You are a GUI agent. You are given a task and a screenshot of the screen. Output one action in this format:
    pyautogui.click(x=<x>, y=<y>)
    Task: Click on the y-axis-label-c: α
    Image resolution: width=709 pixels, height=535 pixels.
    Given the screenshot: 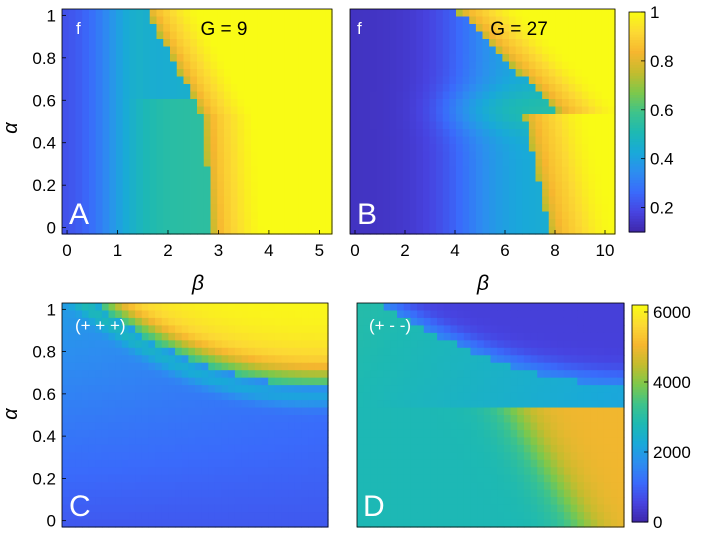 What is the action you would take?
    pyautogui.click(x=11, y=414)
    